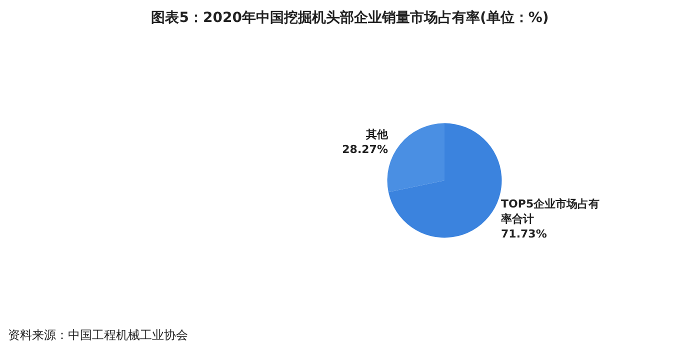 This screenshot has height=347, width=700. What do you see at coordinates (524, 234) in the screenshot?
I see `data-label: 71.73%` at bounding box center [524, 234].